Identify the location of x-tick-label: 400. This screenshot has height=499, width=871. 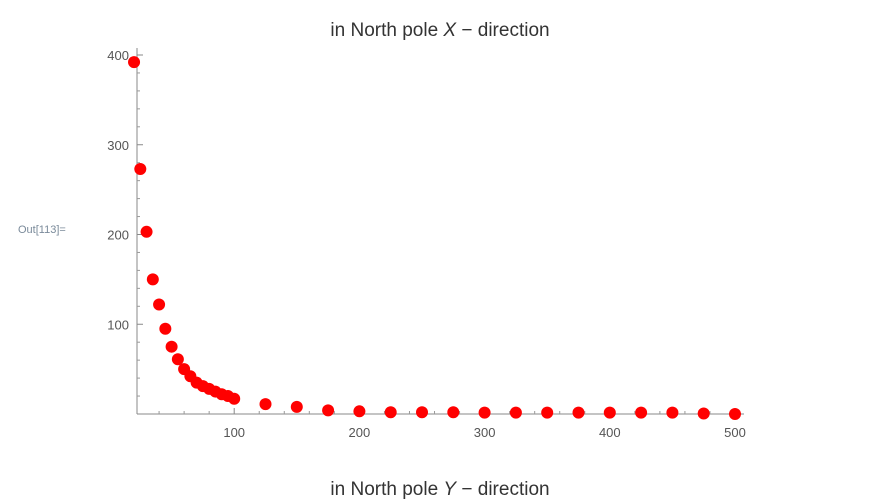
(610, 432).